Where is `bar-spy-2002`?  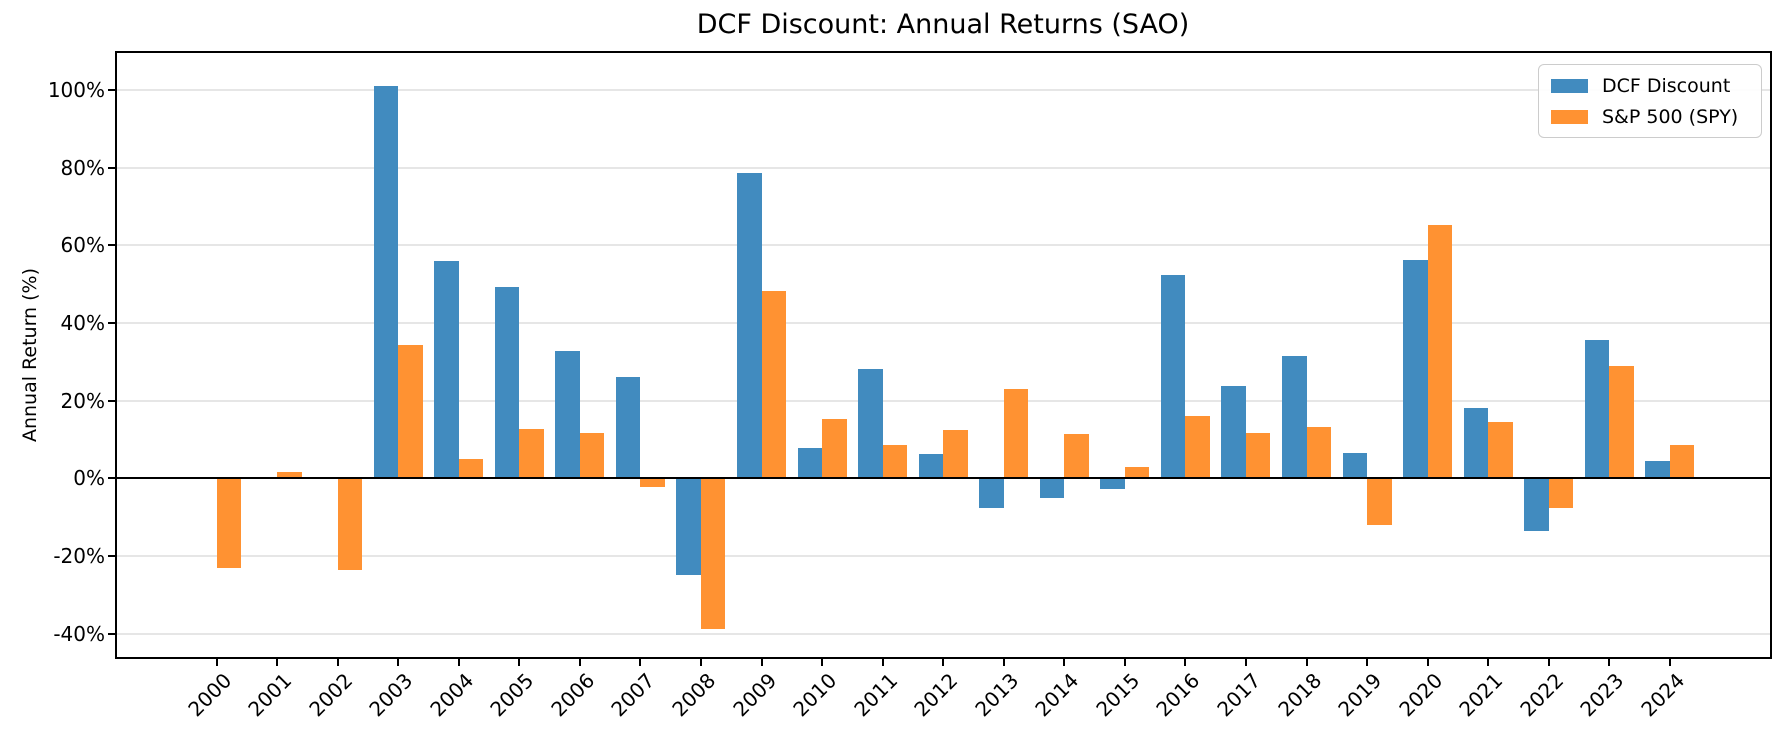 bar-spy-2002 is located at coordinates (350, 524).